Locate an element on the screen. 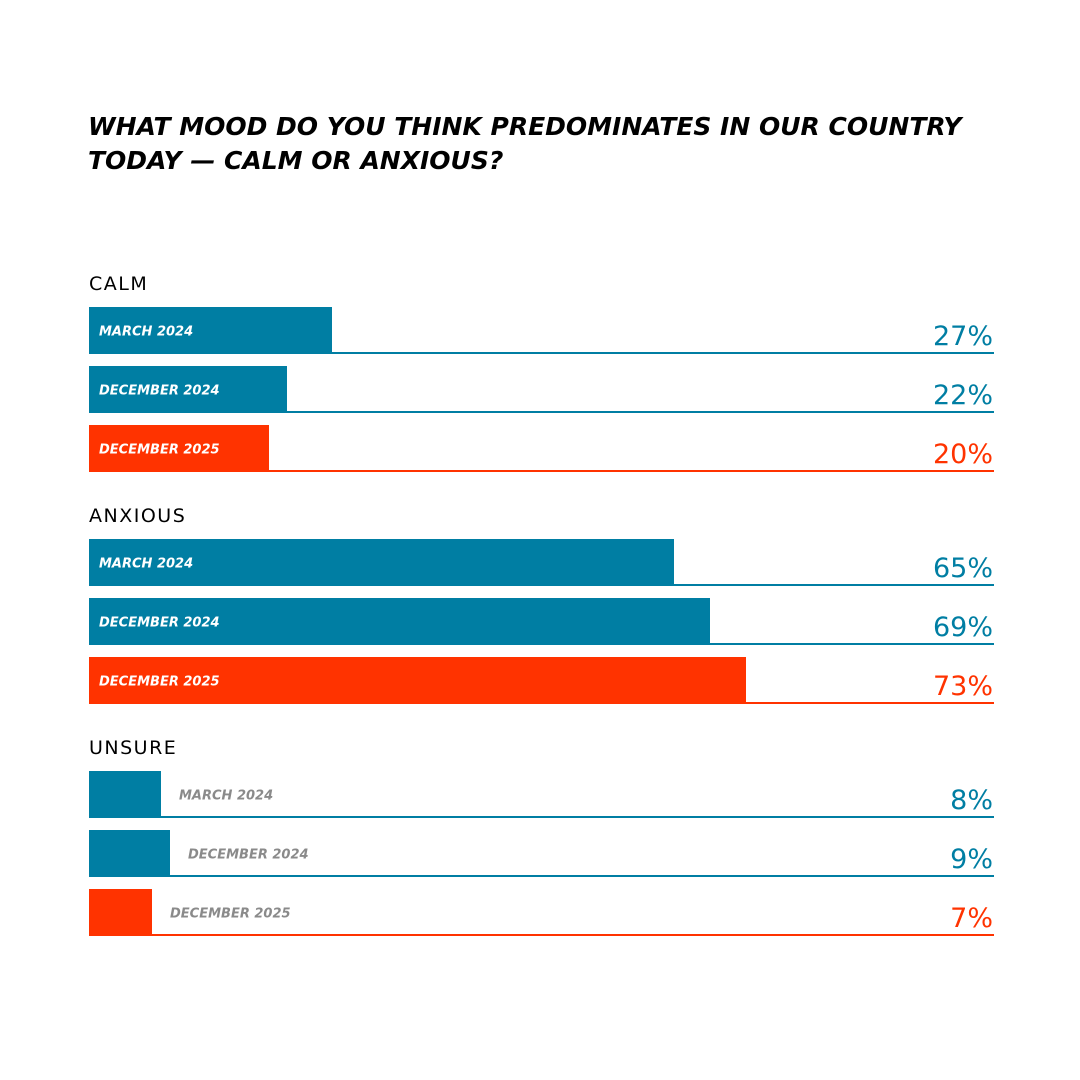  group-label: ANXIOUS is located at coordinates (137, 516).